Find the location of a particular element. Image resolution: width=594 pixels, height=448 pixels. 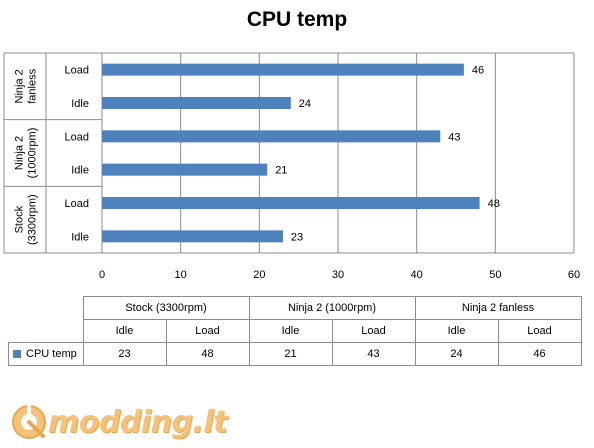

table-series-label: CPU temp is located at coordinates (46, 354).